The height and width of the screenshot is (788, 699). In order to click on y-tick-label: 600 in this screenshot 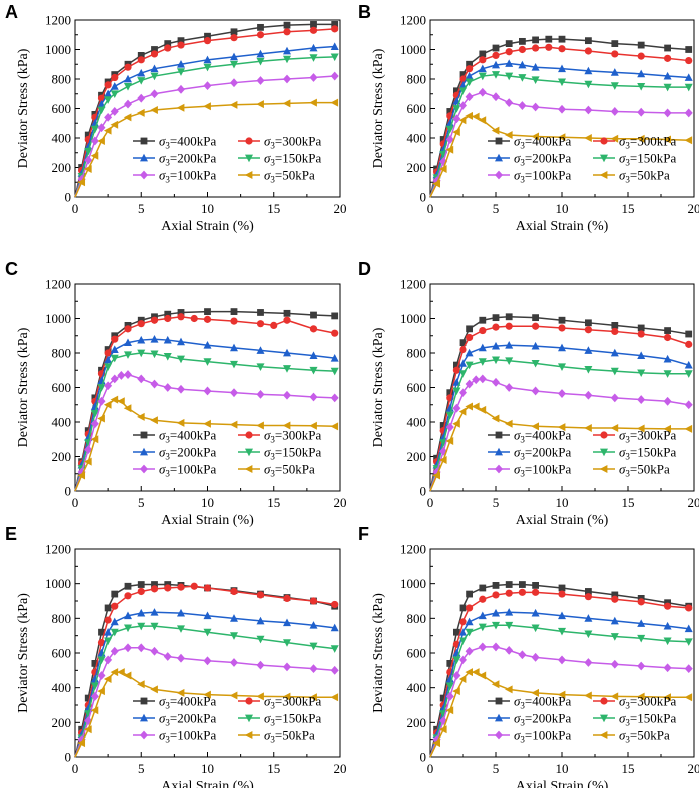, I will do `click(417, 653)`.